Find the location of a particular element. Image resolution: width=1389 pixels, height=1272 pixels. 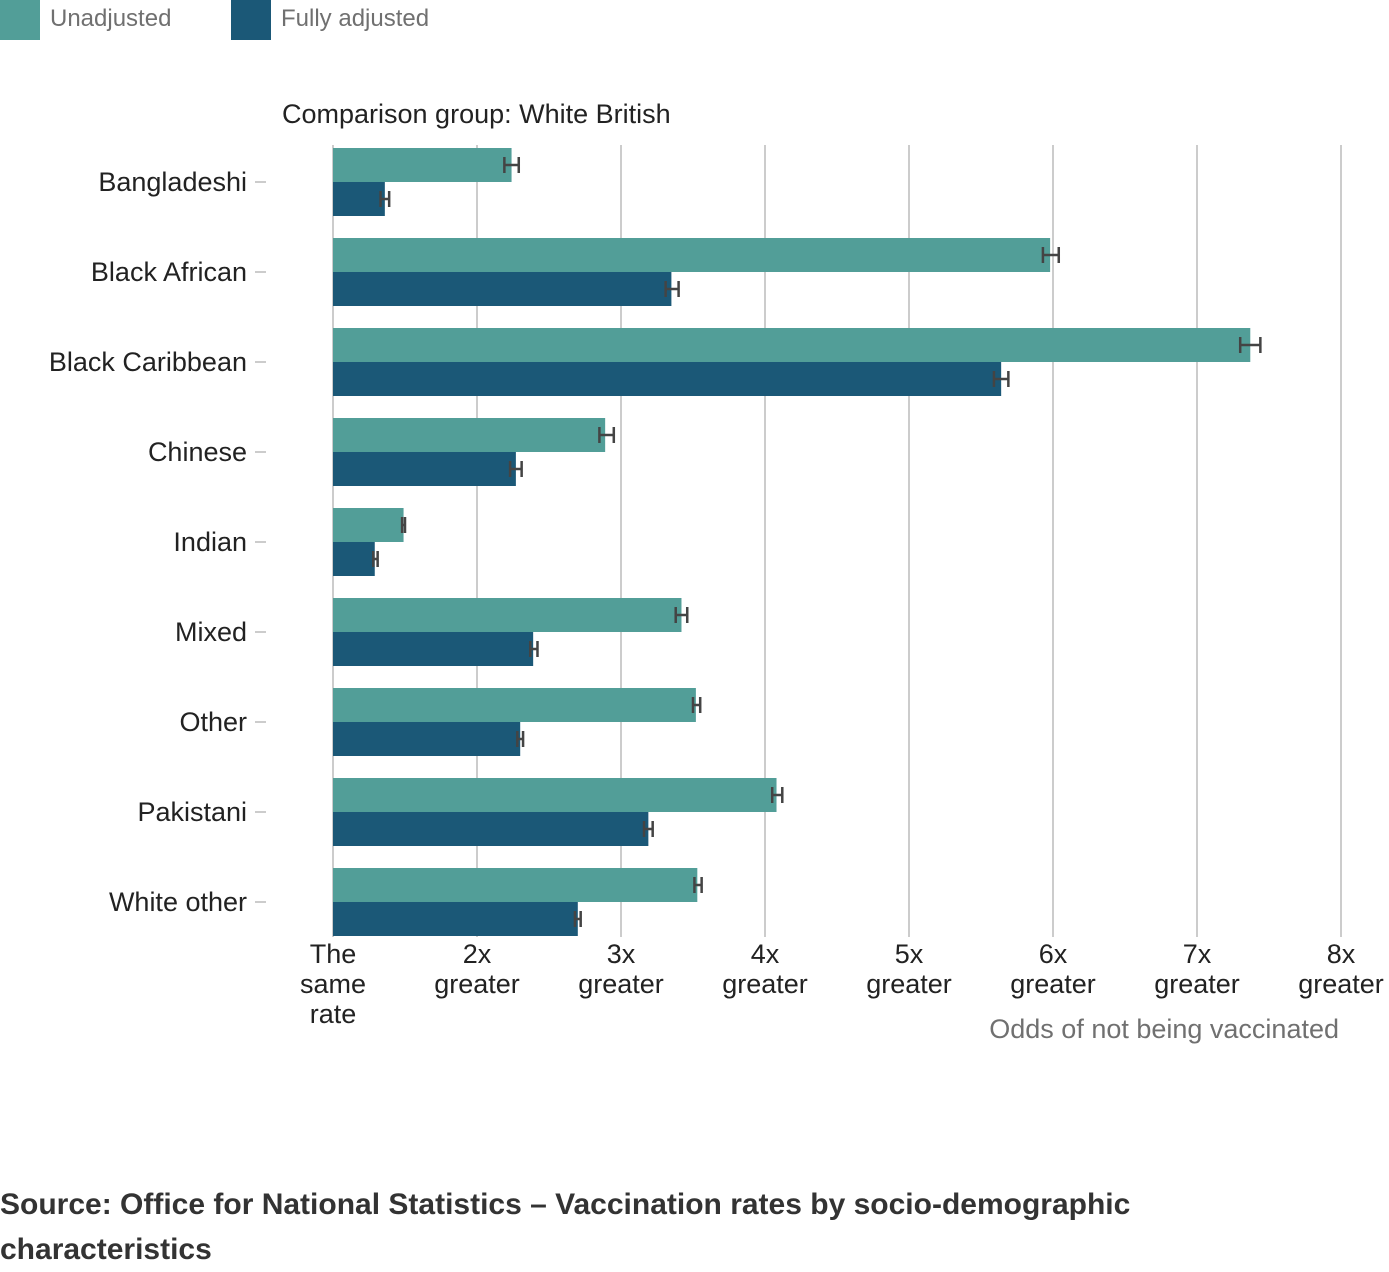

category-label-black-african: Black African is located at coordinates (169, 272).